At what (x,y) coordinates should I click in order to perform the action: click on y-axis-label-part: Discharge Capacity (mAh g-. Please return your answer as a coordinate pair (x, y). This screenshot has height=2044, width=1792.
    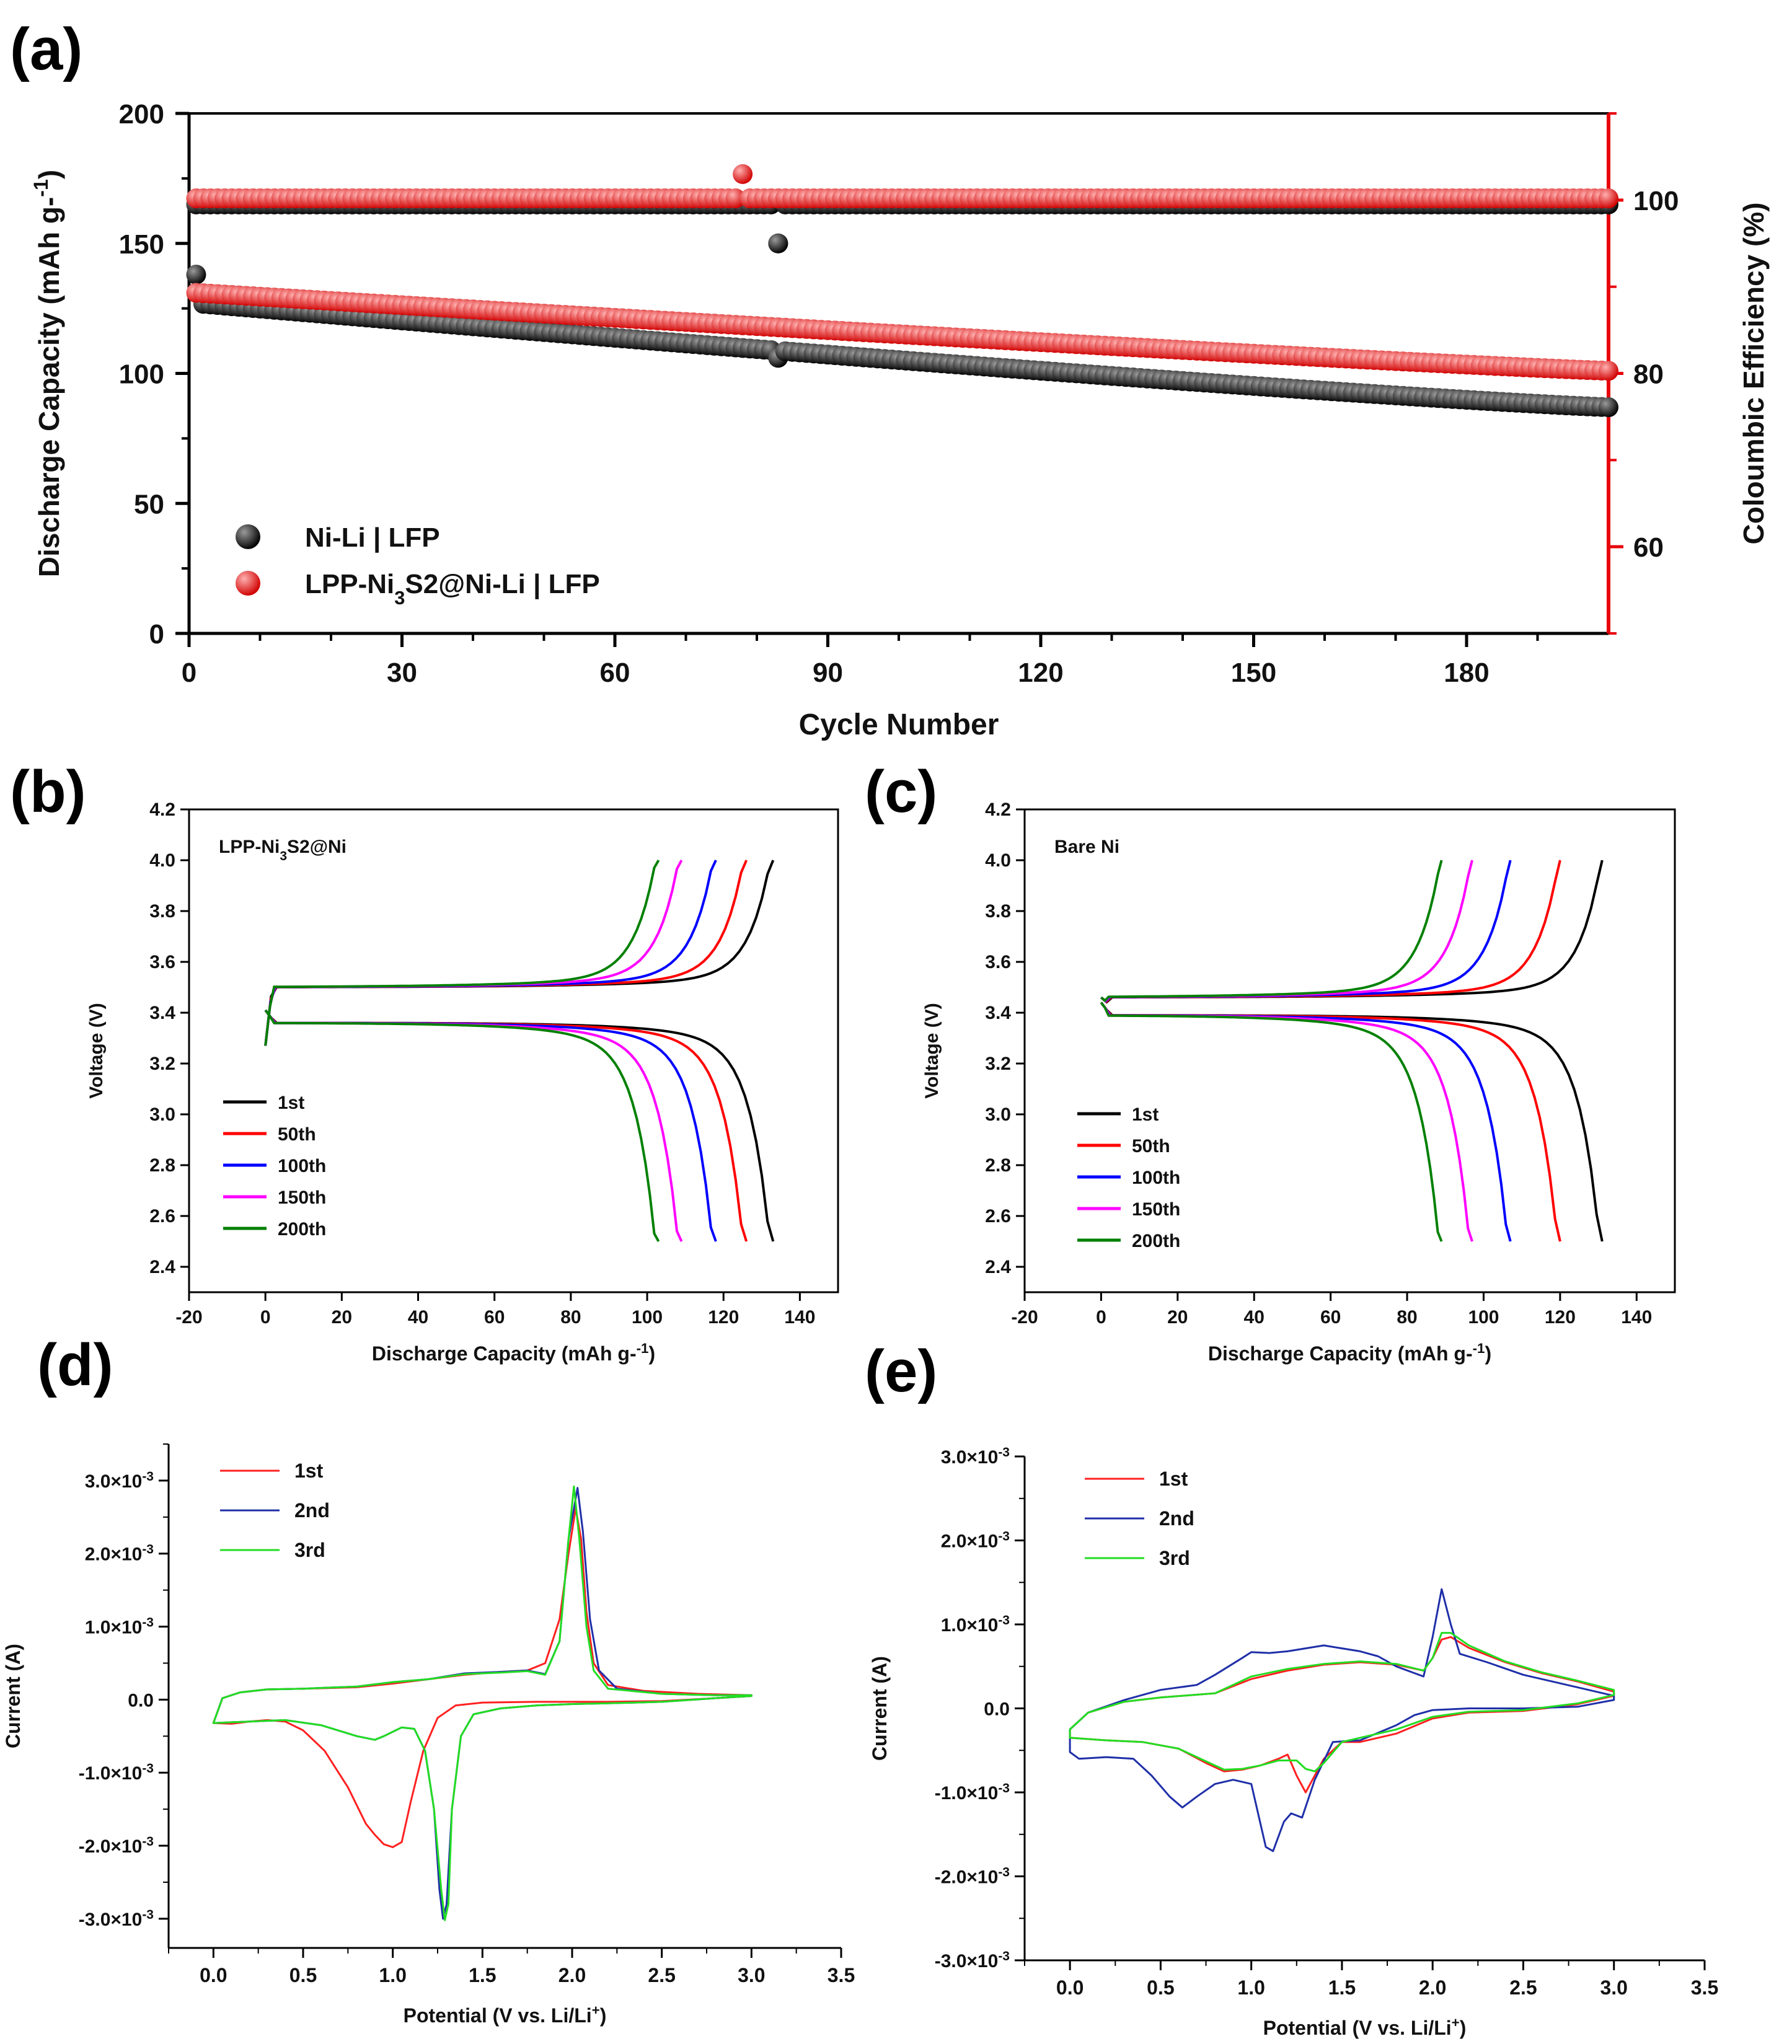
    Looking at the image, I should click on (49, 387).